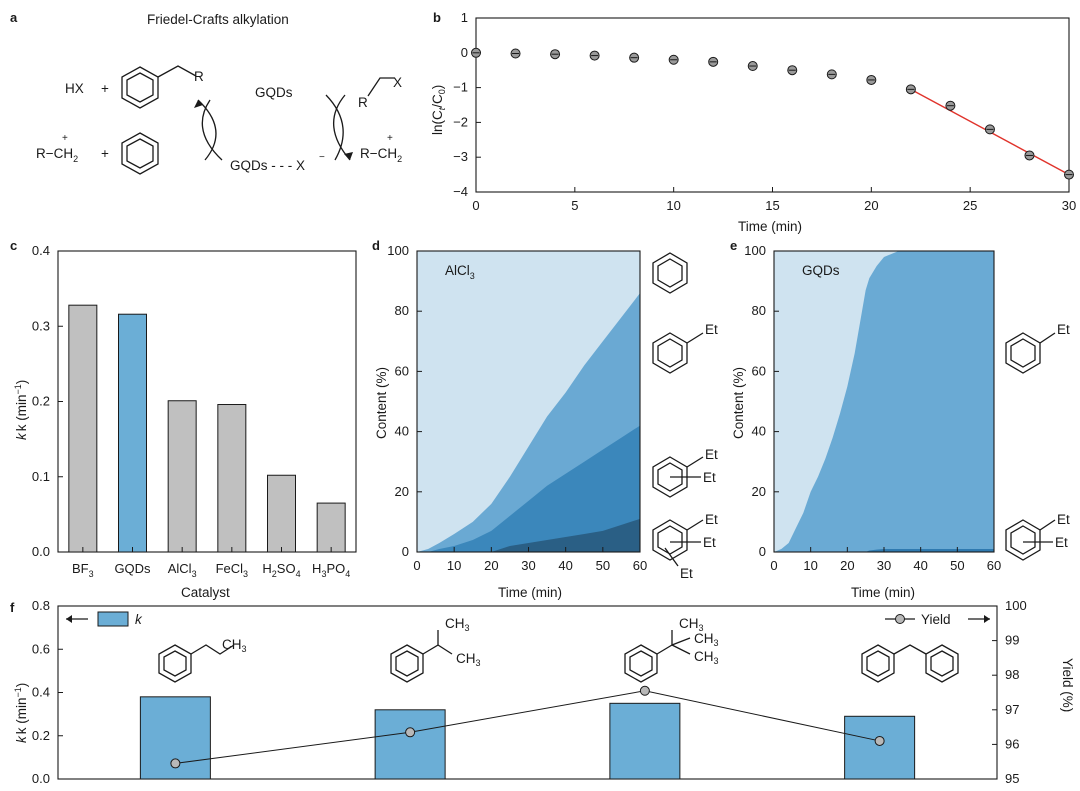  Describe the element at coordinates (175, 763) in the screenshot. I see `chart-f-yield-point-propylbenzene` at that location.